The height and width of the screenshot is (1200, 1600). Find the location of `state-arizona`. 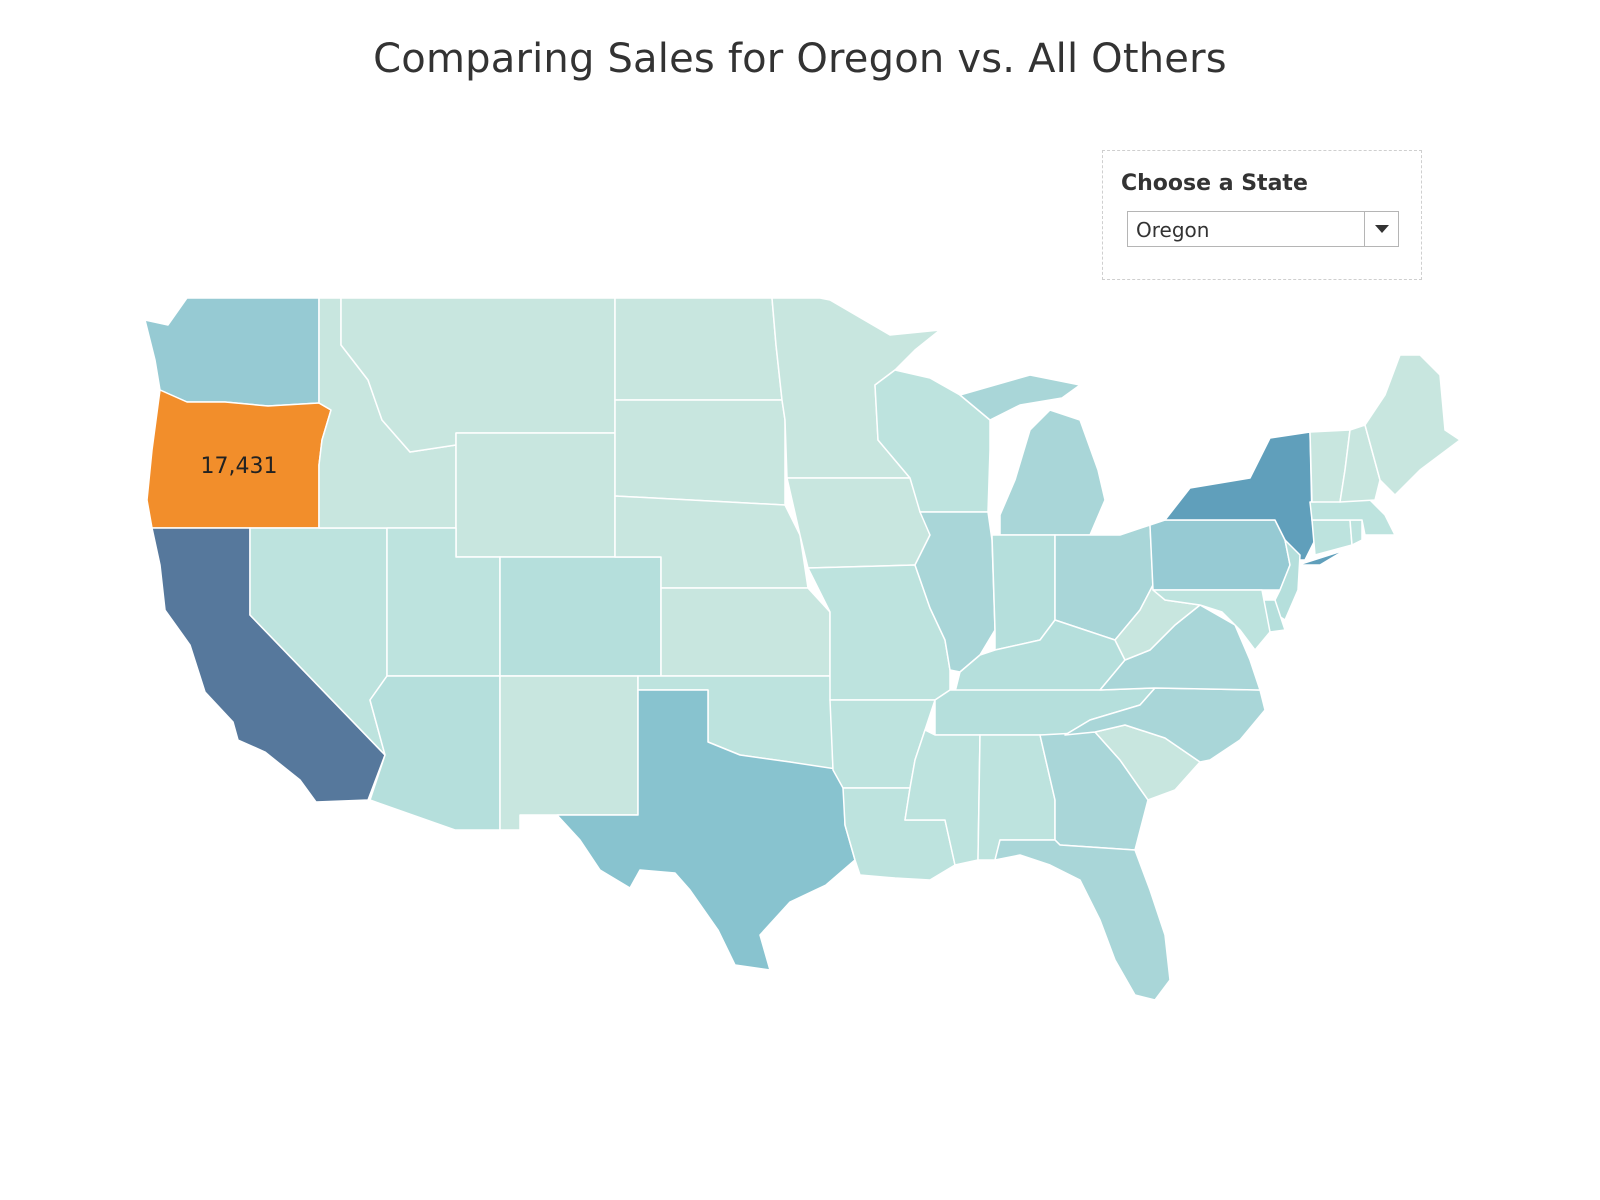

state-arizona is located at coordinates (435, 753).